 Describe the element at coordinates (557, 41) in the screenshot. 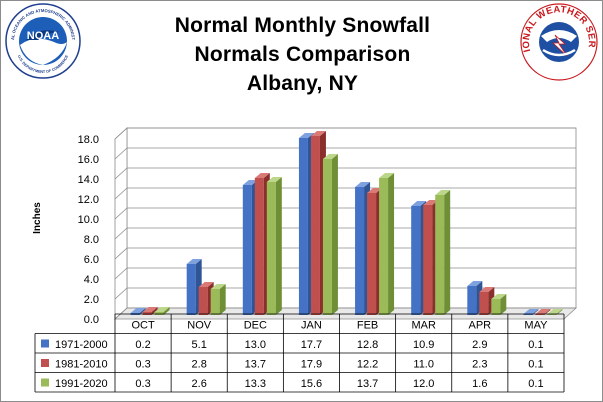

I see `nws-logo: NATIONAL WEATHER SERVICE` at that location.